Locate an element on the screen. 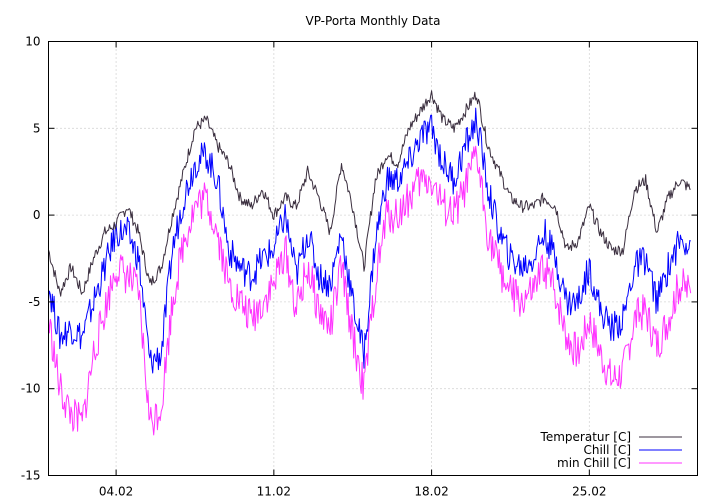 This screenshot has width=720, height=504. x-tick-label: 04.02 is located at coordinates (116, 492).